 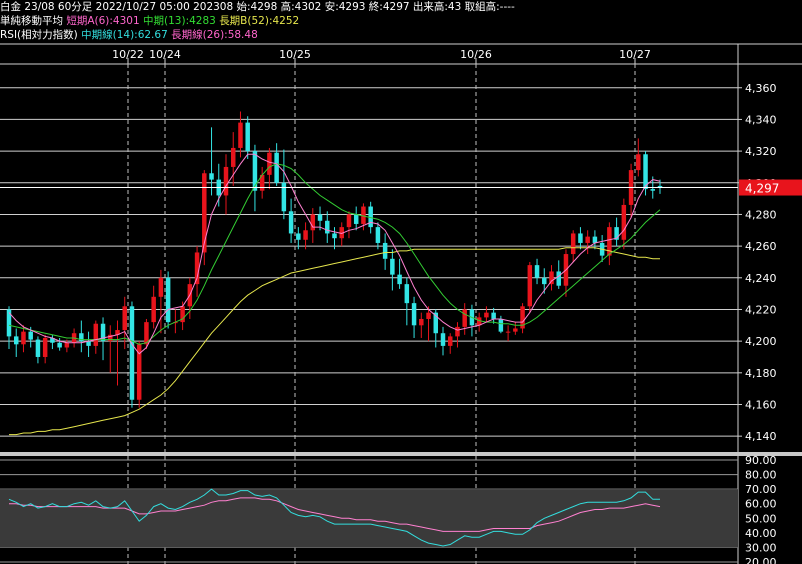 What do you see at coordinates (761, 341) in the screenshot?
I see `price-tick-label: 4,200` at bounding box center [761, 341].